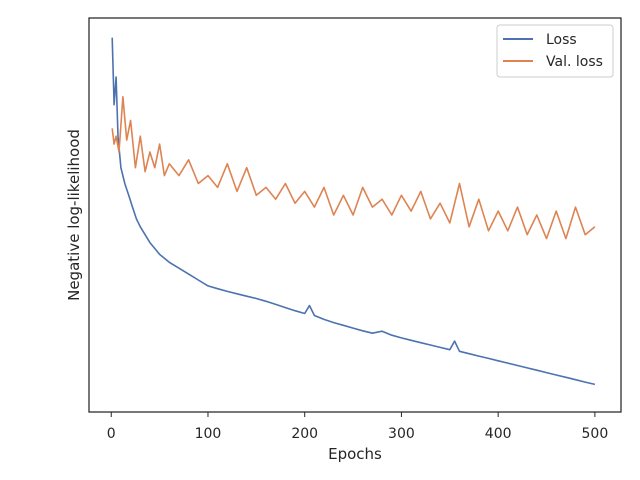  What do you see at coordinates (357, 427) in the screenshot?
I see `x-ticks: 0 100 200 300 400 500` at bounding box center [357, 427].